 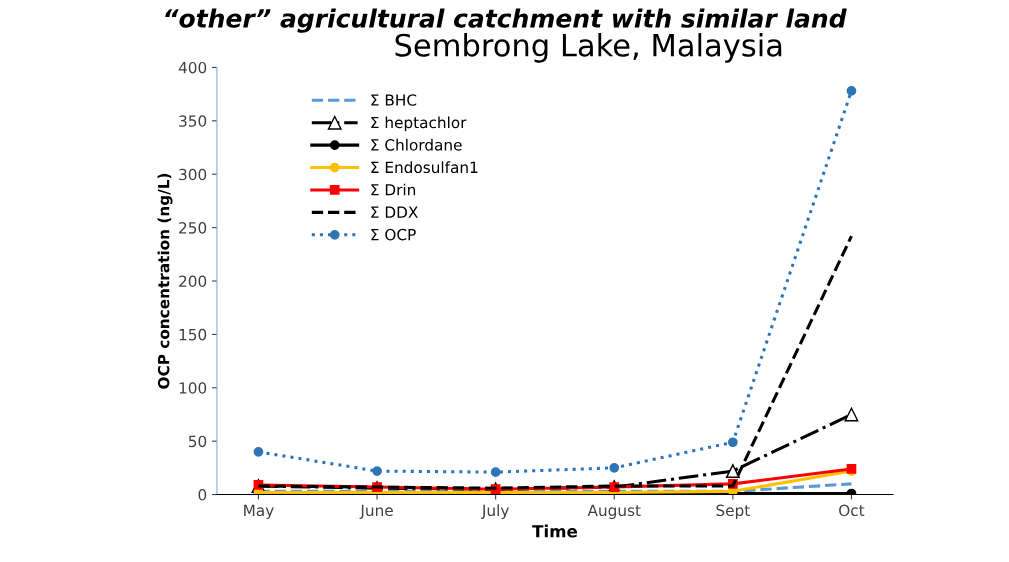 I want to click on y-tick-label: 350, so click(x=193, y=121).